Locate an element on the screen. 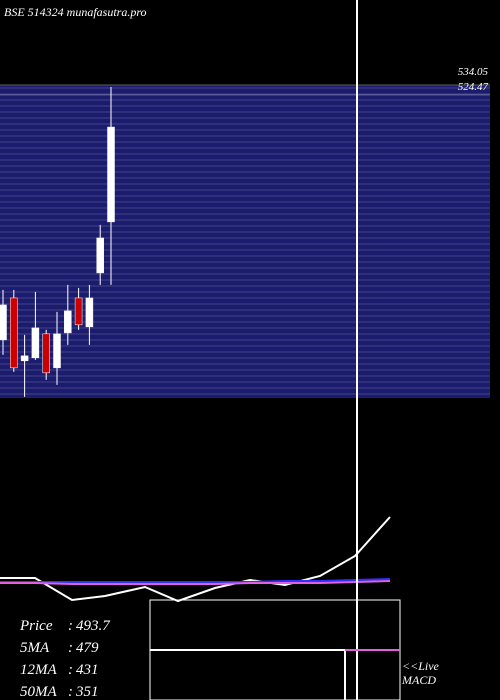 The height and width of the screenshot is (700, 500). stat-value: 431 is located at coordinates (87, 670).